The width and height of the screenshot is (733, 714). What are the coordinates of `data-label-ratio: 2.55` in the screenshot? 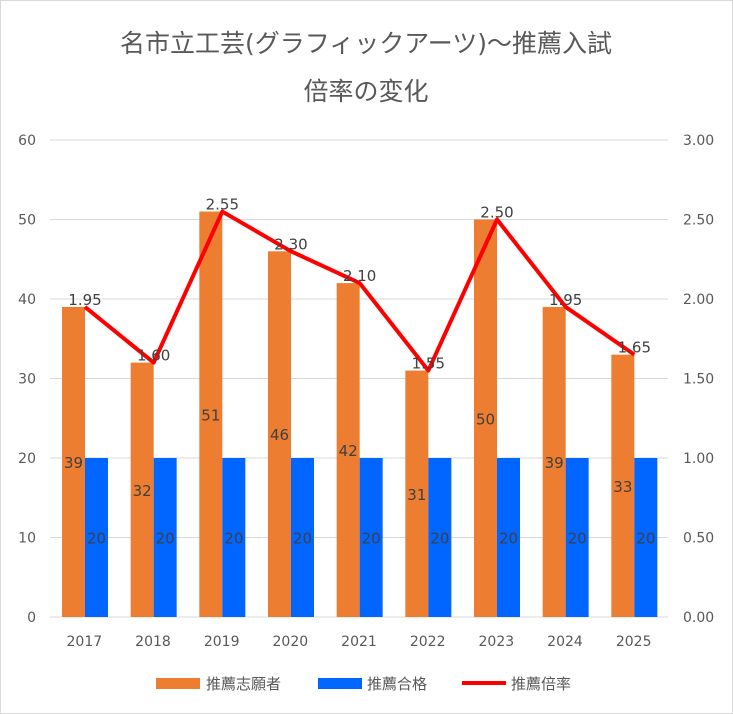 It's located at (222, 205).